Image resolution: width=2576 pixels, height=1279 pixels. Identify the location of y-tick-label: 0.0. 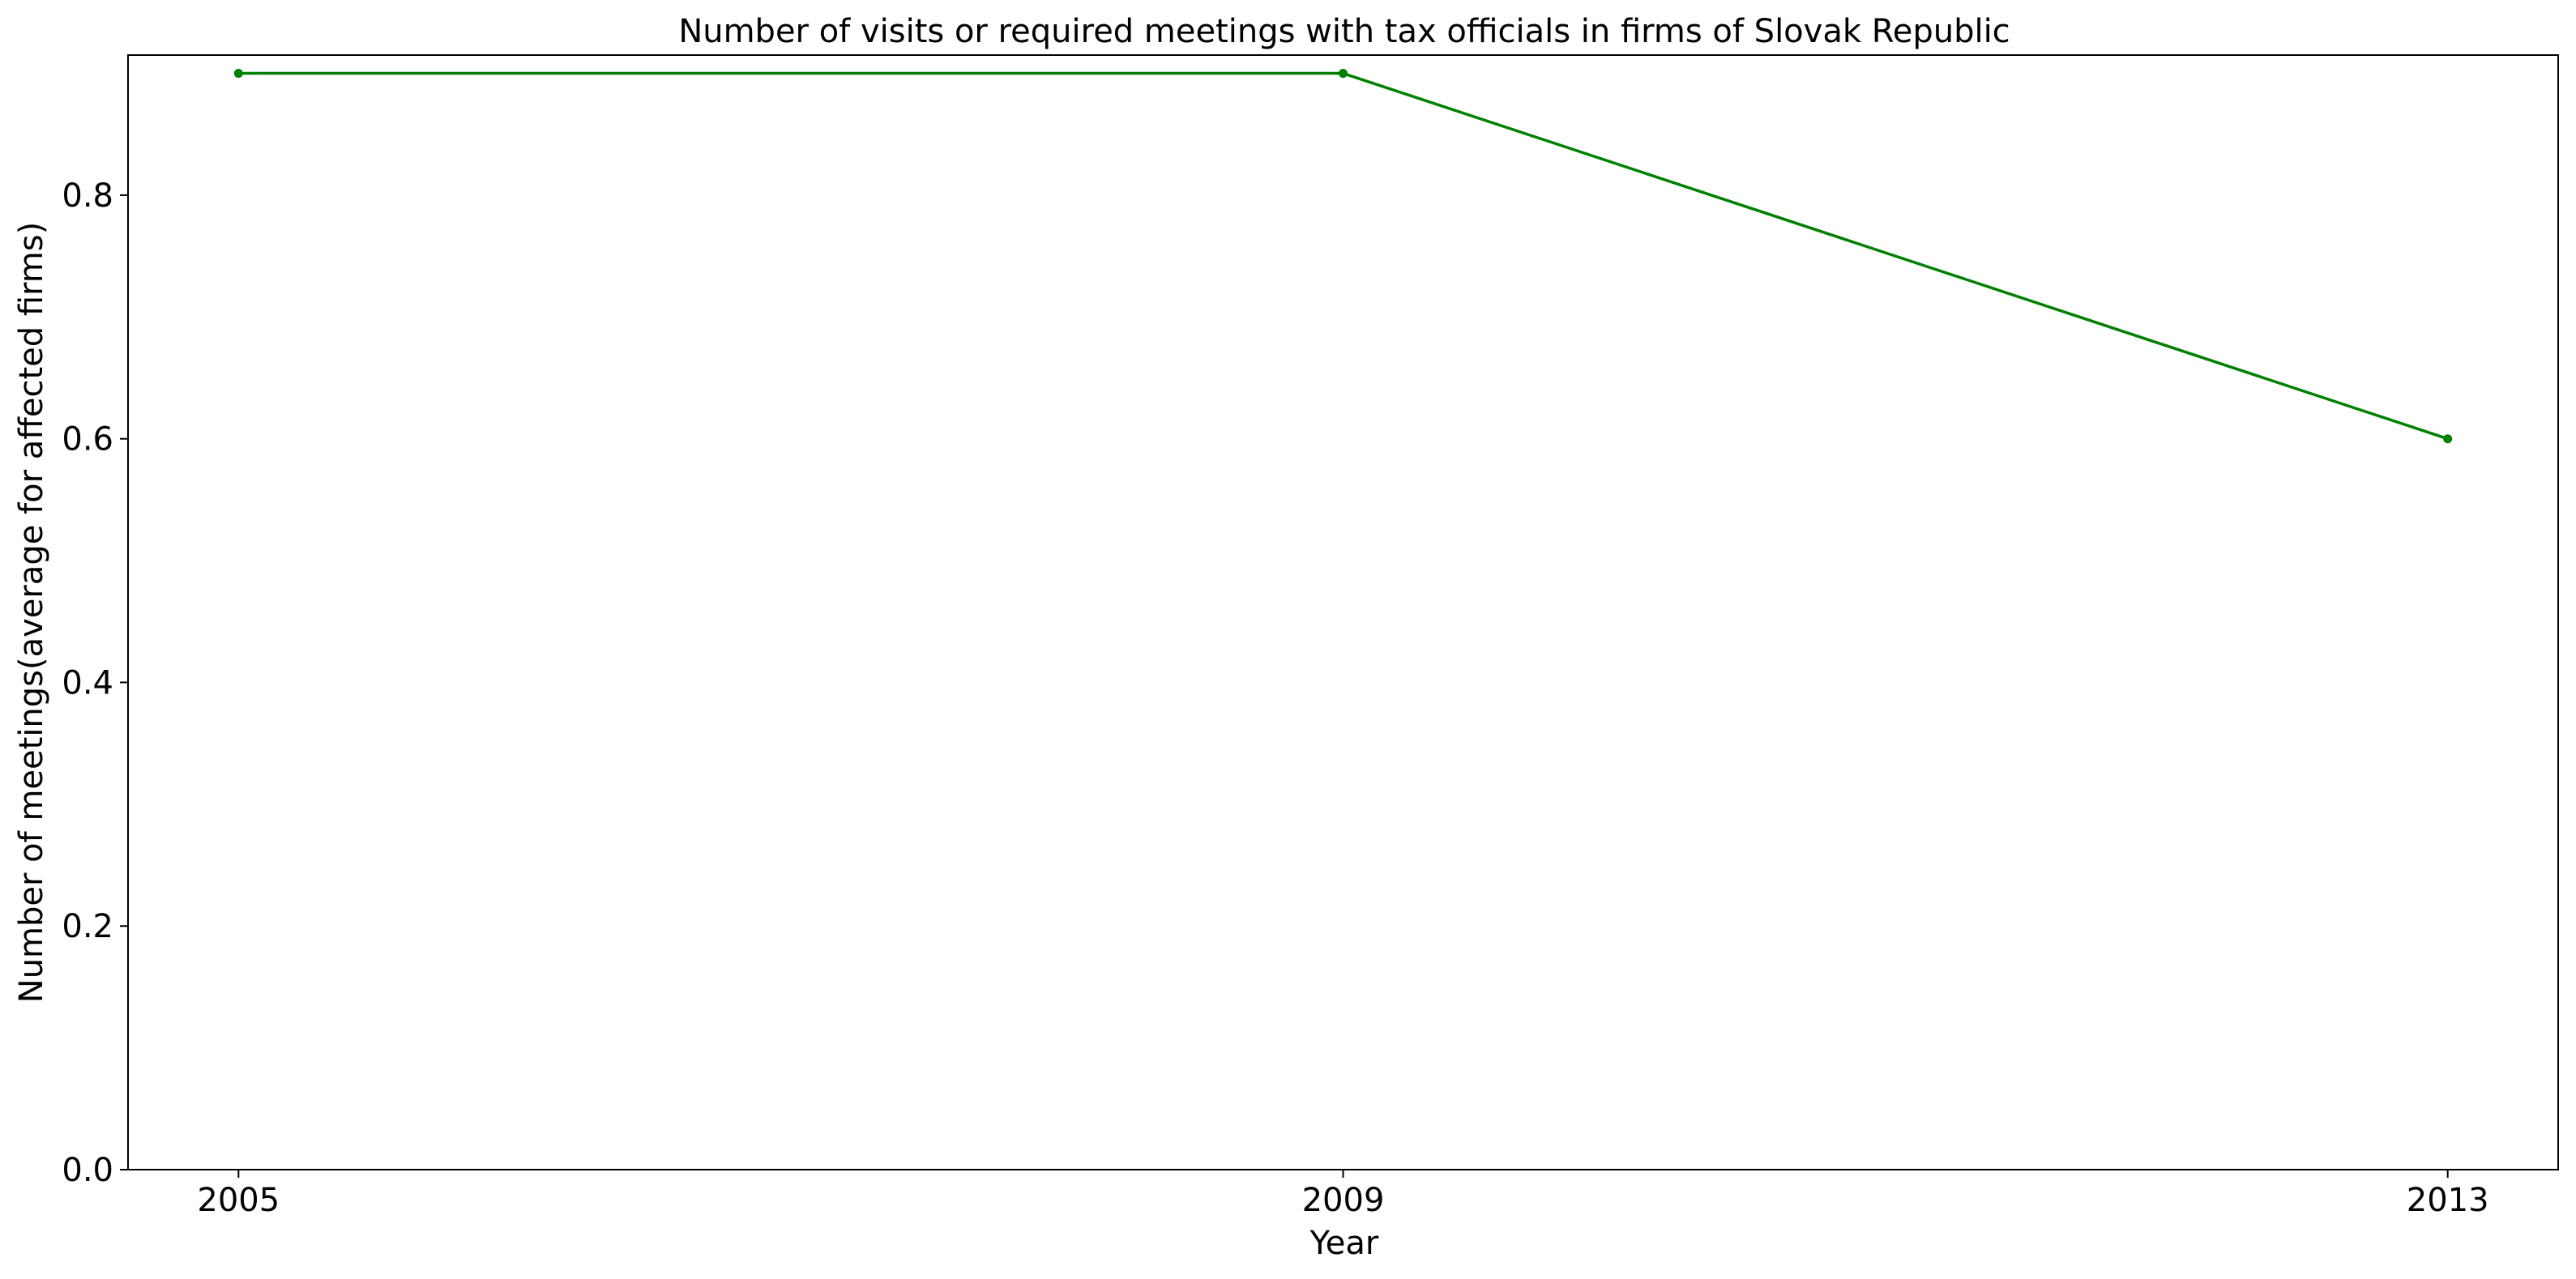
(87, 1170).